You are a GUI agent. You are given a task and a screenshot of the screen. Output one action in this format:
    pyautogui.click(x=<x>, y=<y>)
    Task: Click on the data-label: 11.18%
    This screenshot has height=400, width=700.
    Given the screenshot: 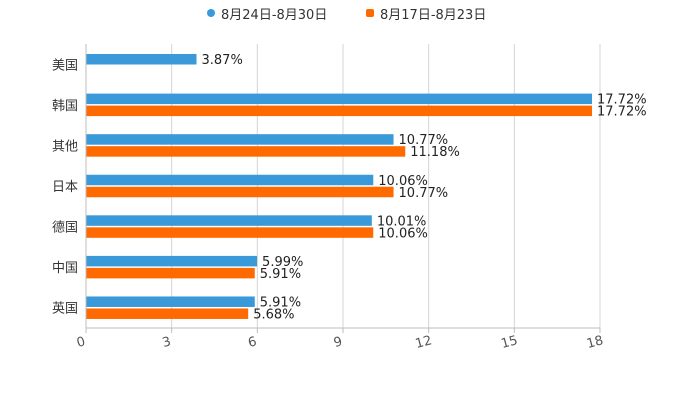 What is the action you would take?
    pyautogui.click(x=435, y=152)
    